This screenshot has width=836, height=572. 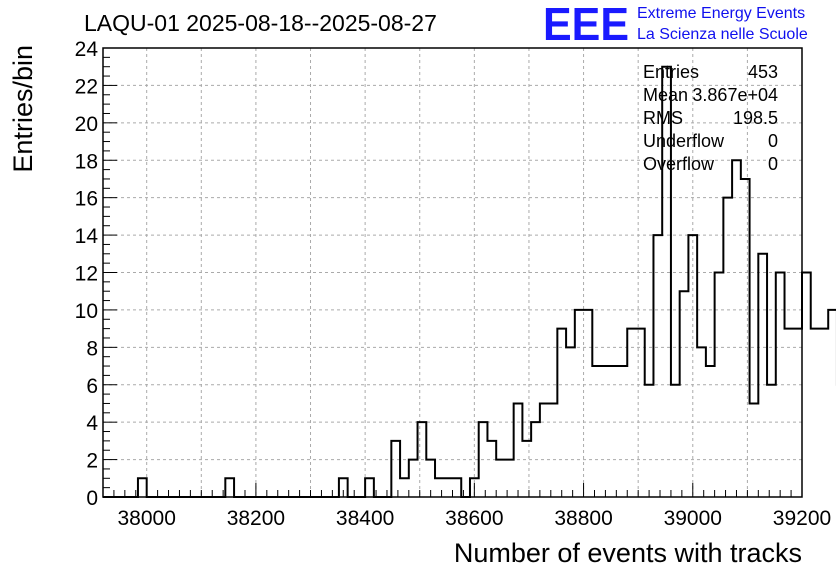 I want to click on stats-value: 198.5, so click(x=755, y=118).